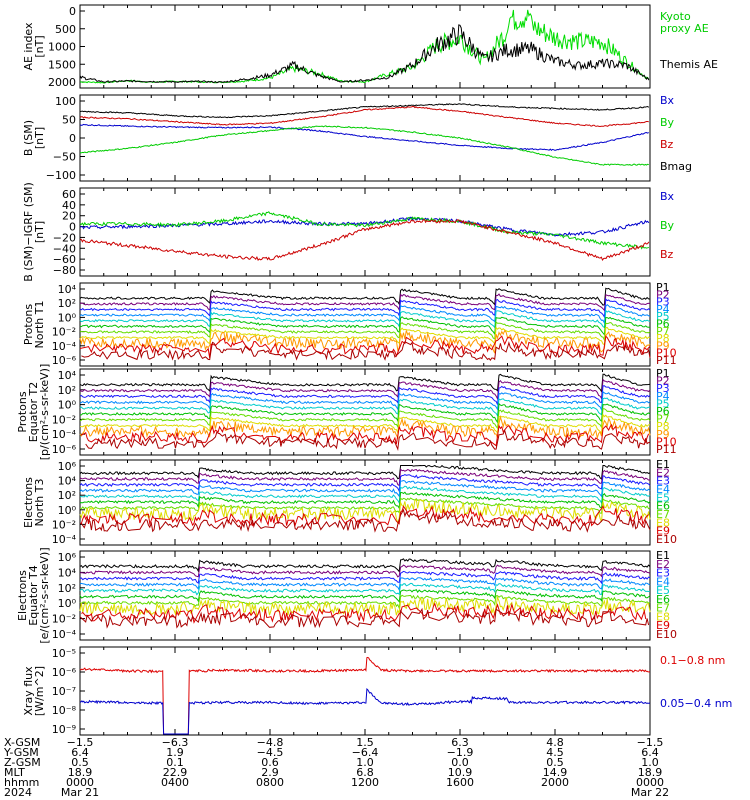  What do you see at coordinates (666, 360) in the screenshot?
I see `legend-p11: P11` at bounding box center [666, 360].